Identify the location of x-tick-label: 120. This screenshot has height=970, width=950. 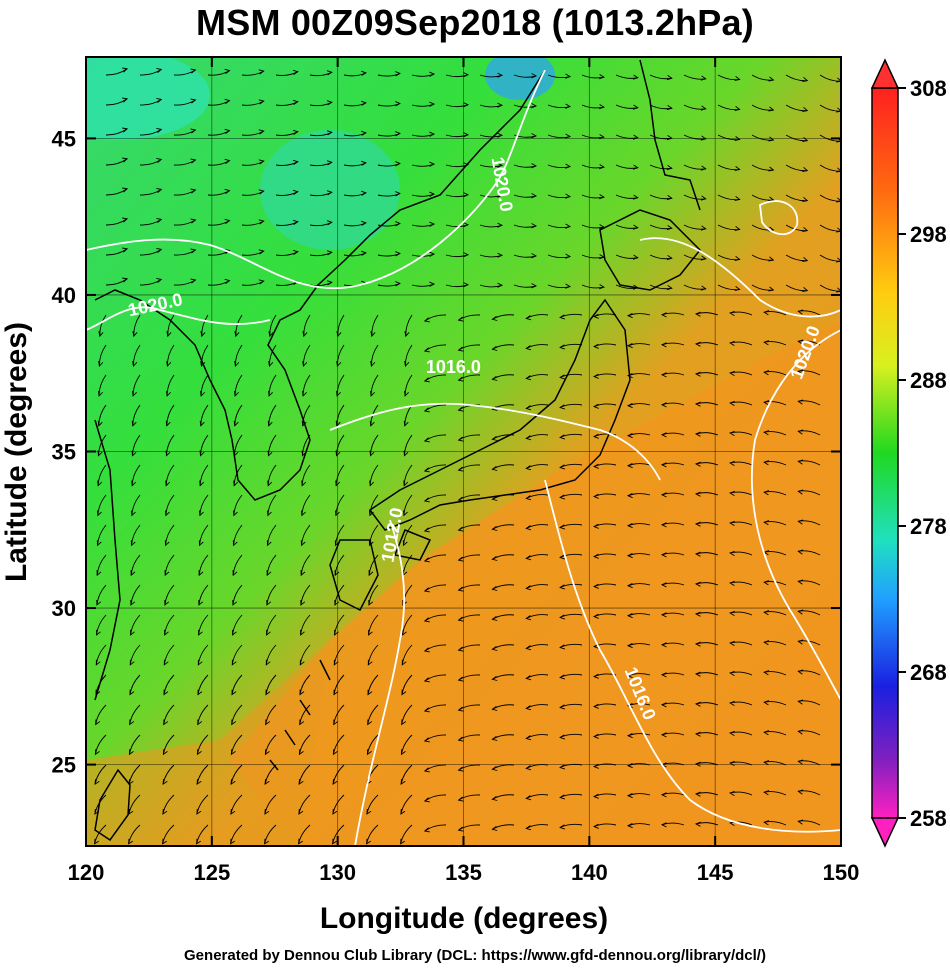
(86, 872).